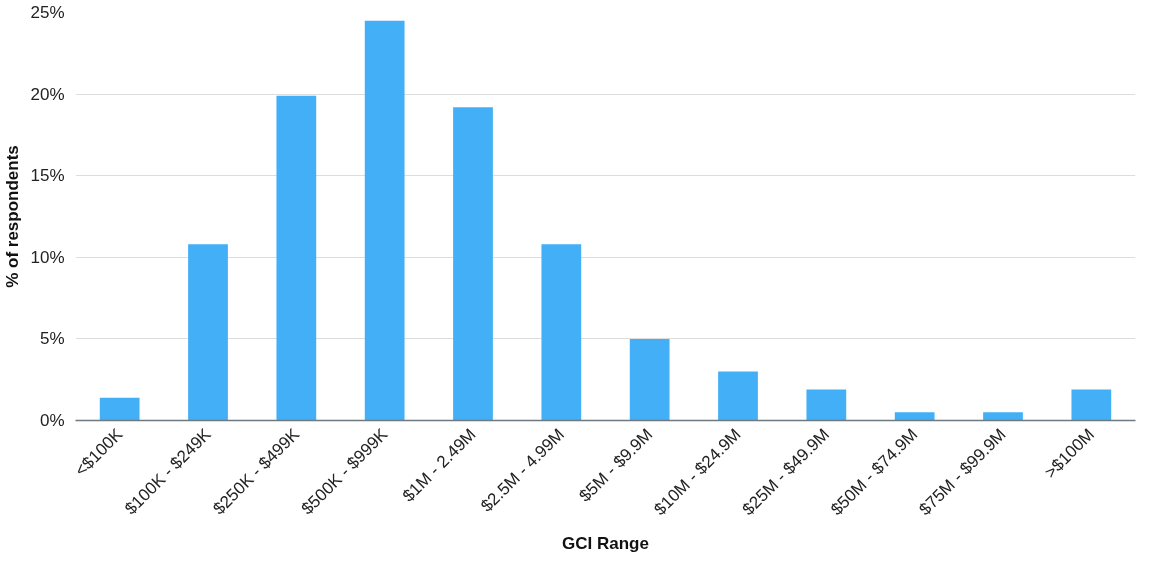 Image resolution: width=1155 pixels, height=562 pixels. Describe the element at coordinates (47, 176) in the screenshot. I see `y-tick-label: 15%` at that location.